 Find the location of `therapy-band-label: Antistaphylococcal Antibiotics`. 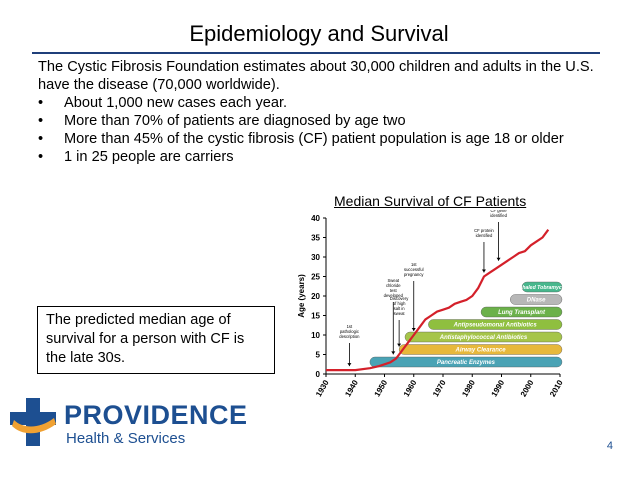

therapy-band-label: Antistaphylococcal Antibiotics is located at coordinates (483, 338).